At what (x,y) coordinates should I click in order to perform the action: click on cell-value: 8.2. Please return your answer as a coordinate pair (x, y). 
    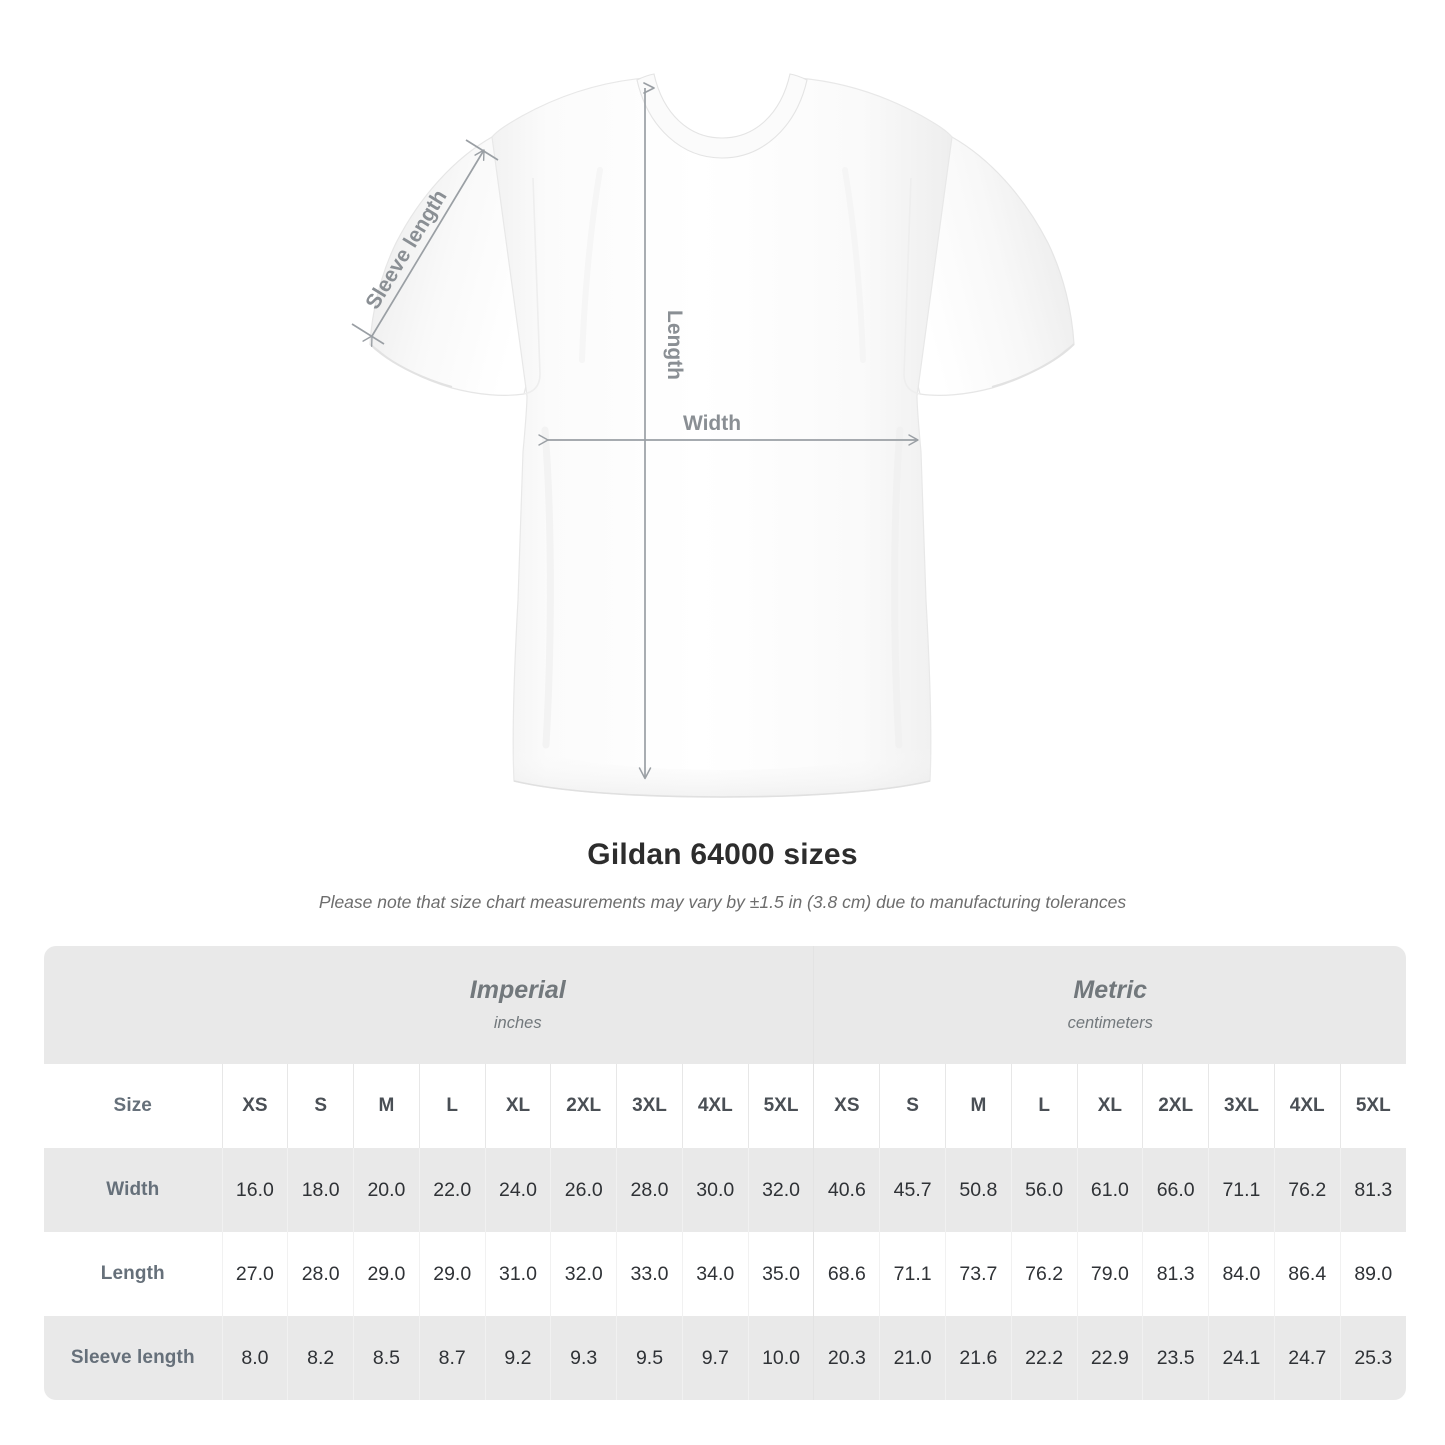
    Looking at the image, I should click on (321, 1357).